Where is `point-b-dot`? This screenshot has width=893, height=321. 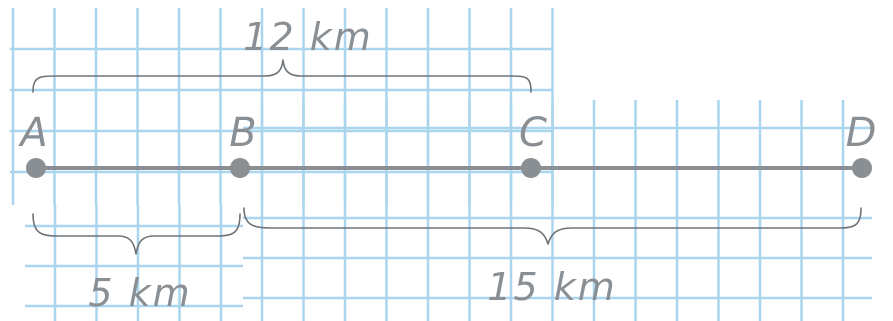
point-b-dot is located at coordinates (240, 168).